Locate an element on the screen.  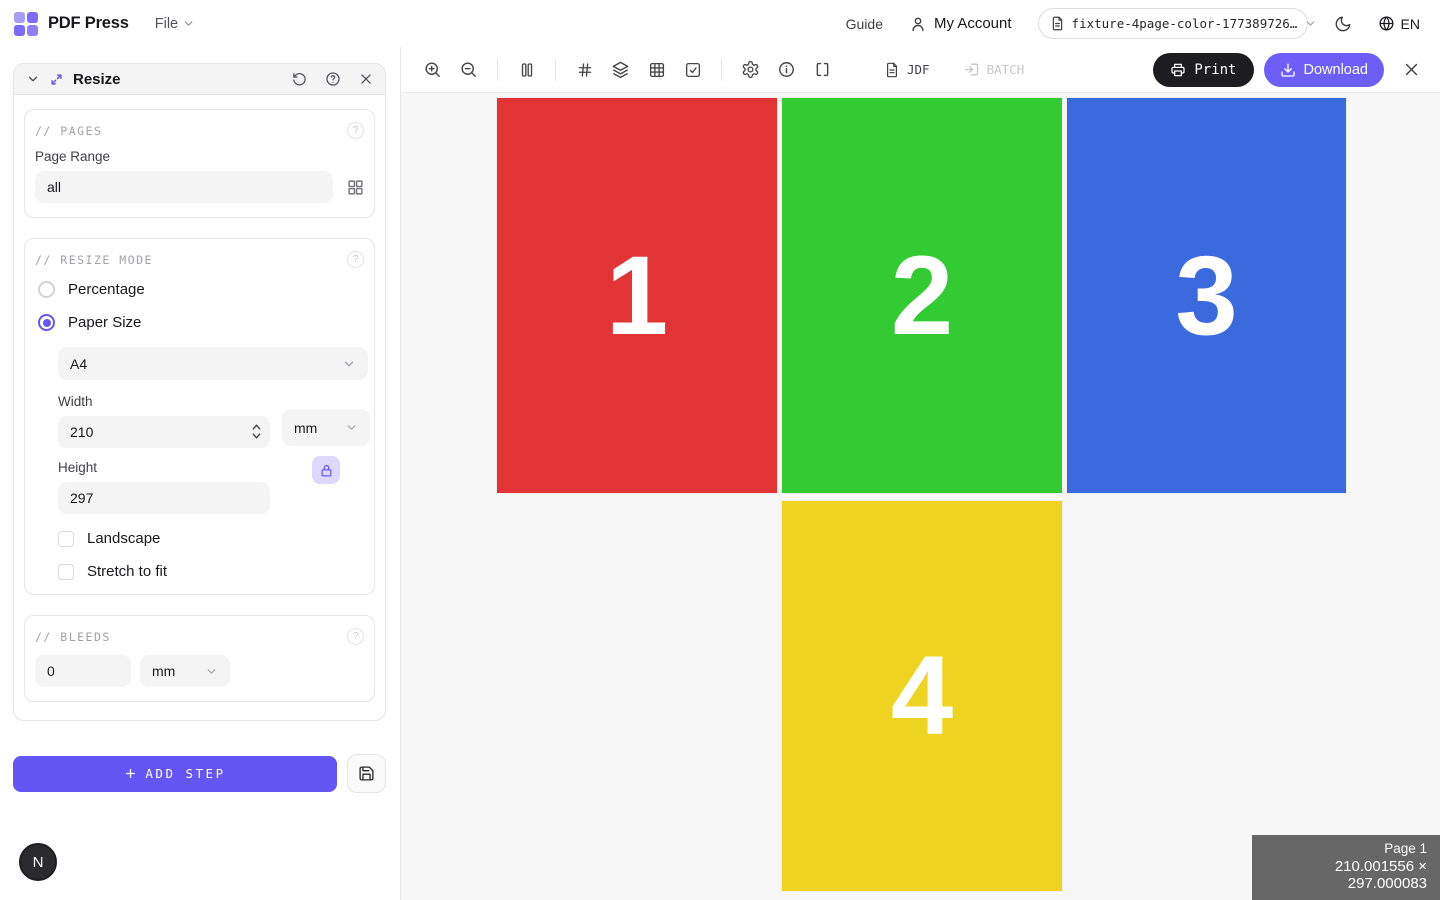
stretch-label: Stretch to fit is located at coordinates (127, 571).